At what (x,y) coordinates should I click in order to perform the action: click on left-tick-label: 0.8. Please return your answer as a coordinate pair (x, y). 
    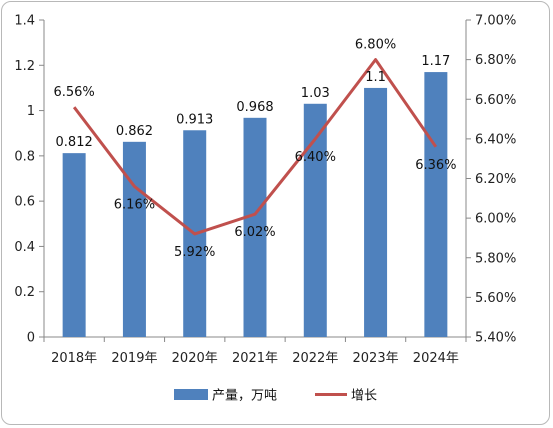
    Looking at the image, I should click on (24, 156).